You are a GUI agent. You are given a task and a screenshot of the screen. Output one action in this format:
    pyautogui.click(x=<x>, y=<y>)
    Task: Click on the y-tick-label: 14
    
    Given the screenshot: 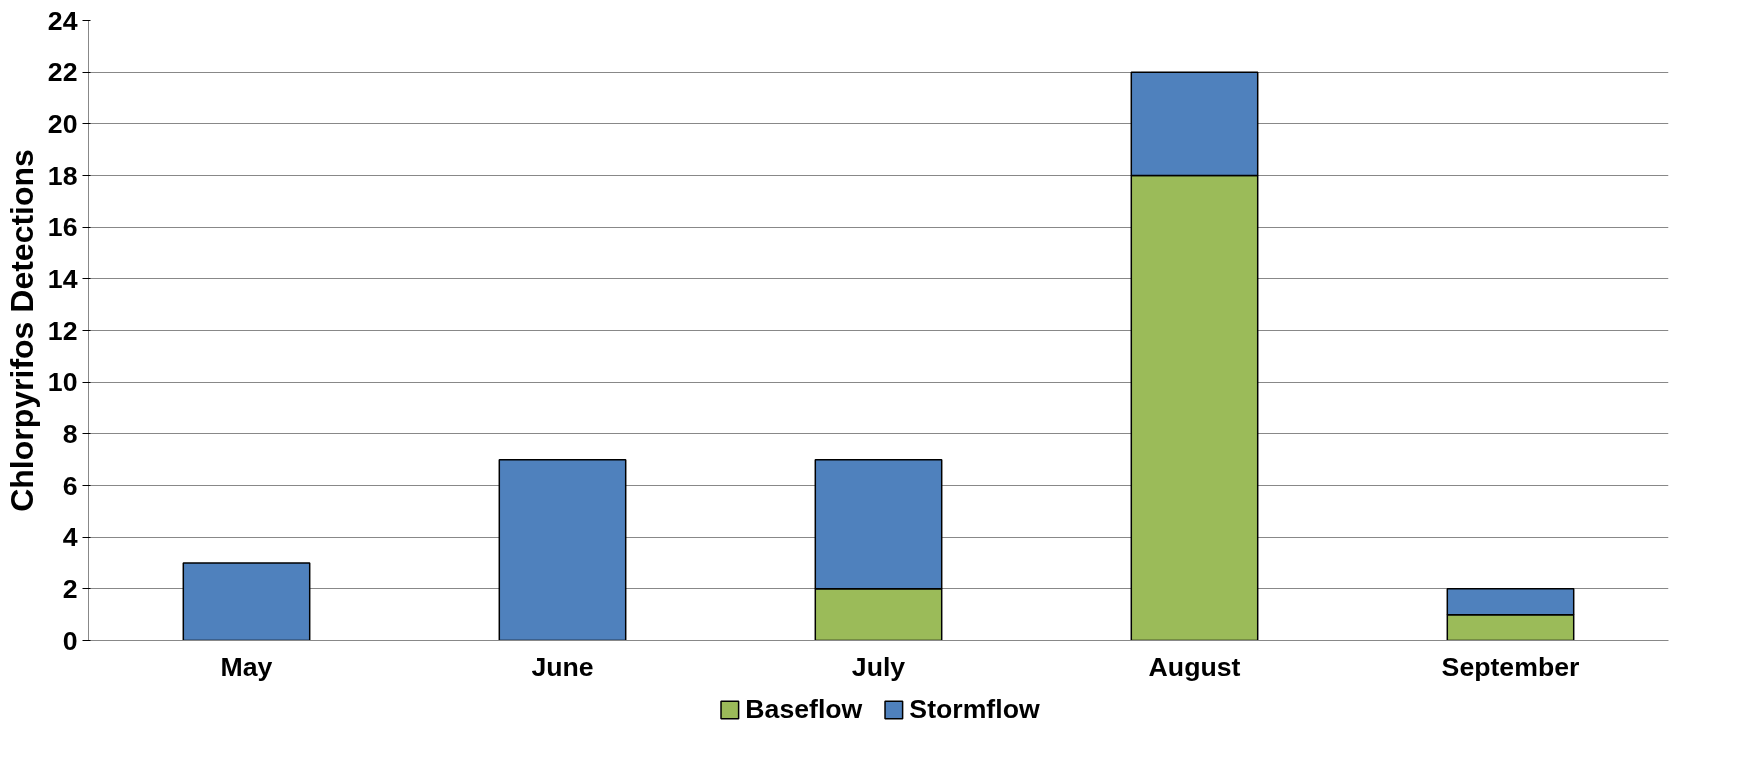 What is the action you would take?
    pyautogui.click(x=62, y=278)
    